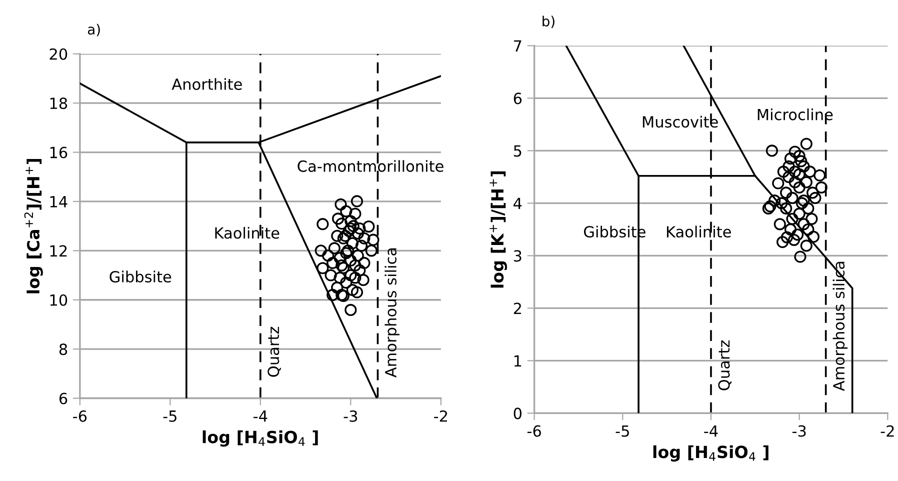 This screenshot has height=481, width=898. I want to click on y-tick-label: 20, so click(59, 54).